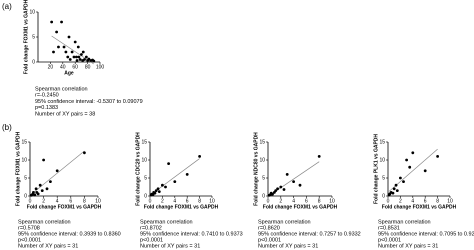 This screenshot has width=474, height=250. Describe the element at coordinates (389, 228) in the screenshot. I see `stat-line: r=0.8531` at that location.